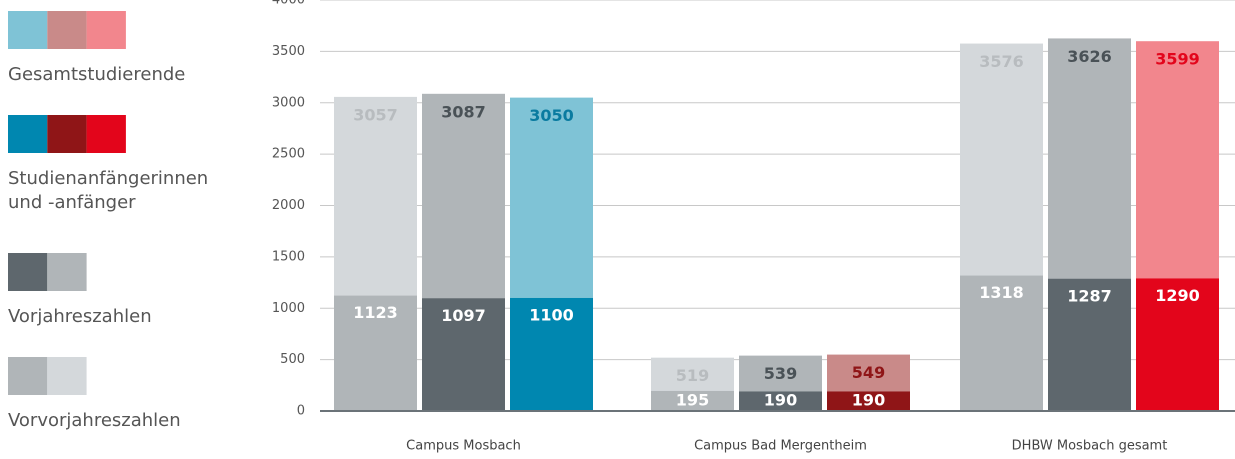 Image resolution: width=1235 pixels, height=459 pixels. I want to click on new-value-label: 1318, so click(1001, 292).